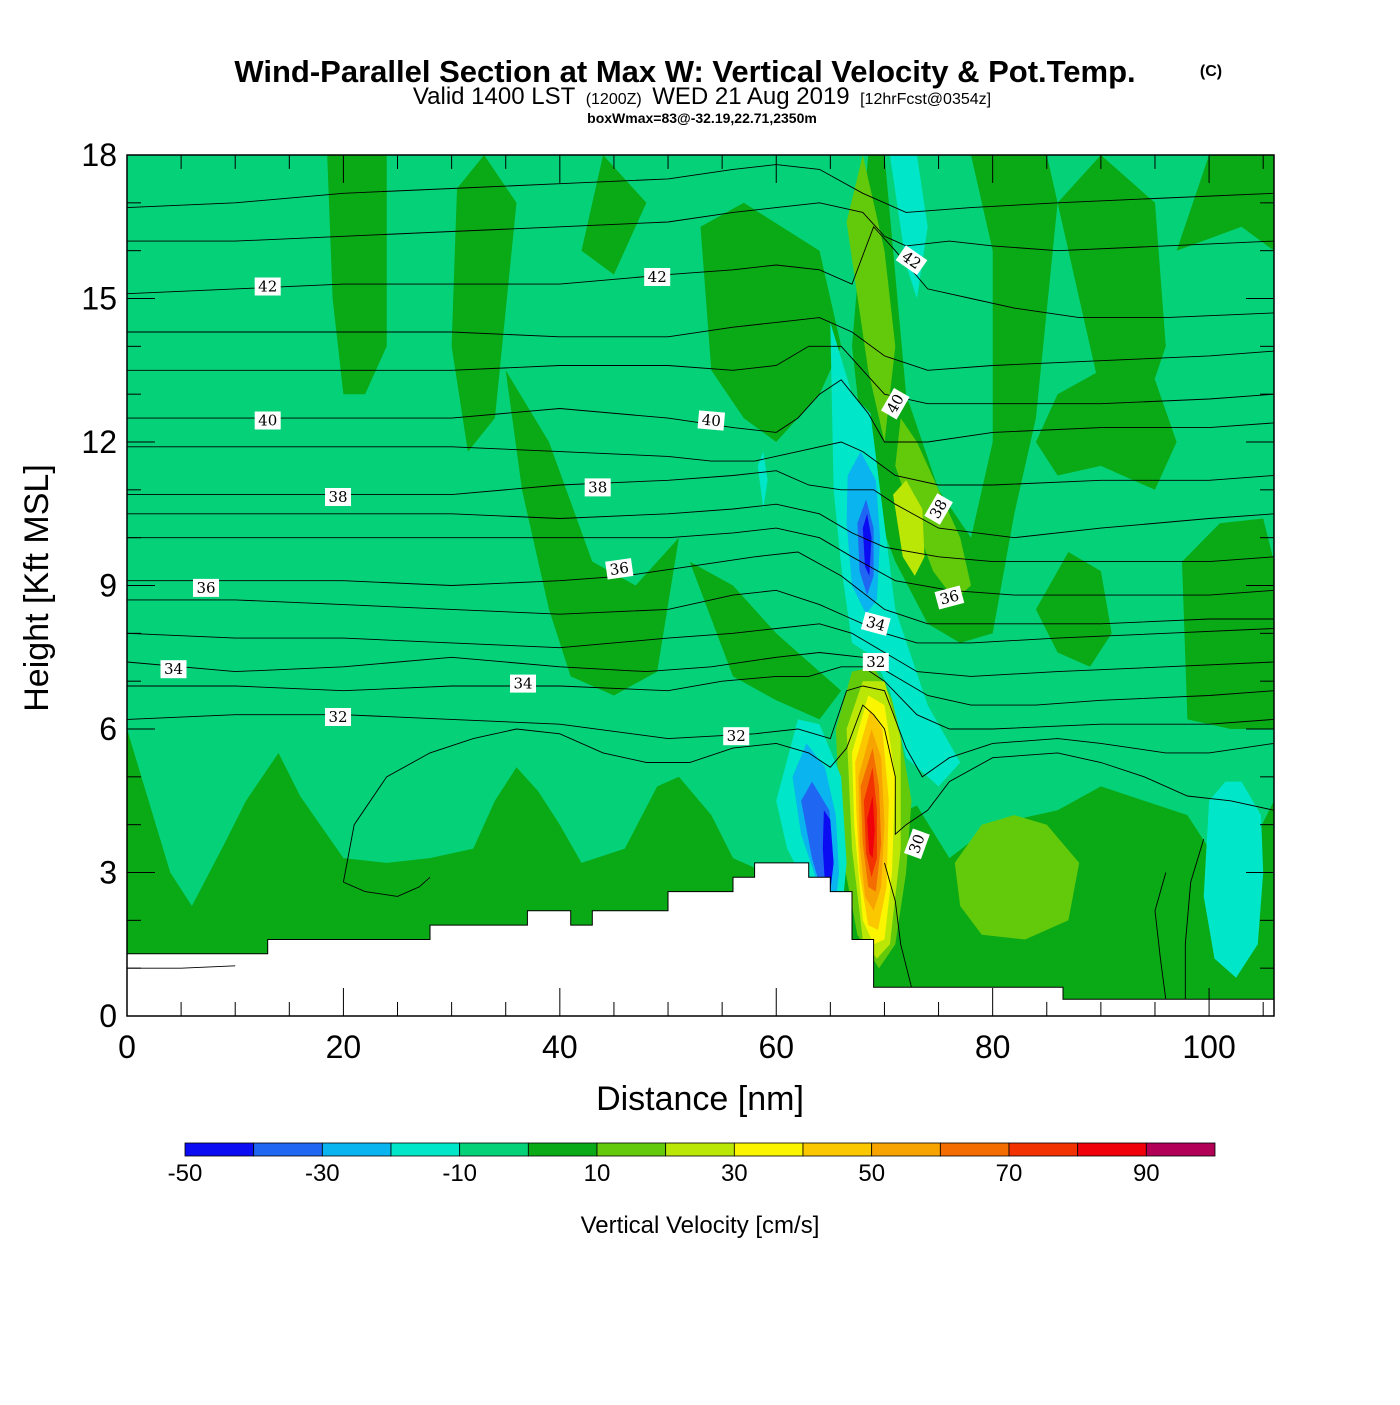 The width and height of the screenshot is (1400, 1405). Describe the element at coordinates (1211, 71) in the screenshot. I see `copyright-mark: (C)` at that location.